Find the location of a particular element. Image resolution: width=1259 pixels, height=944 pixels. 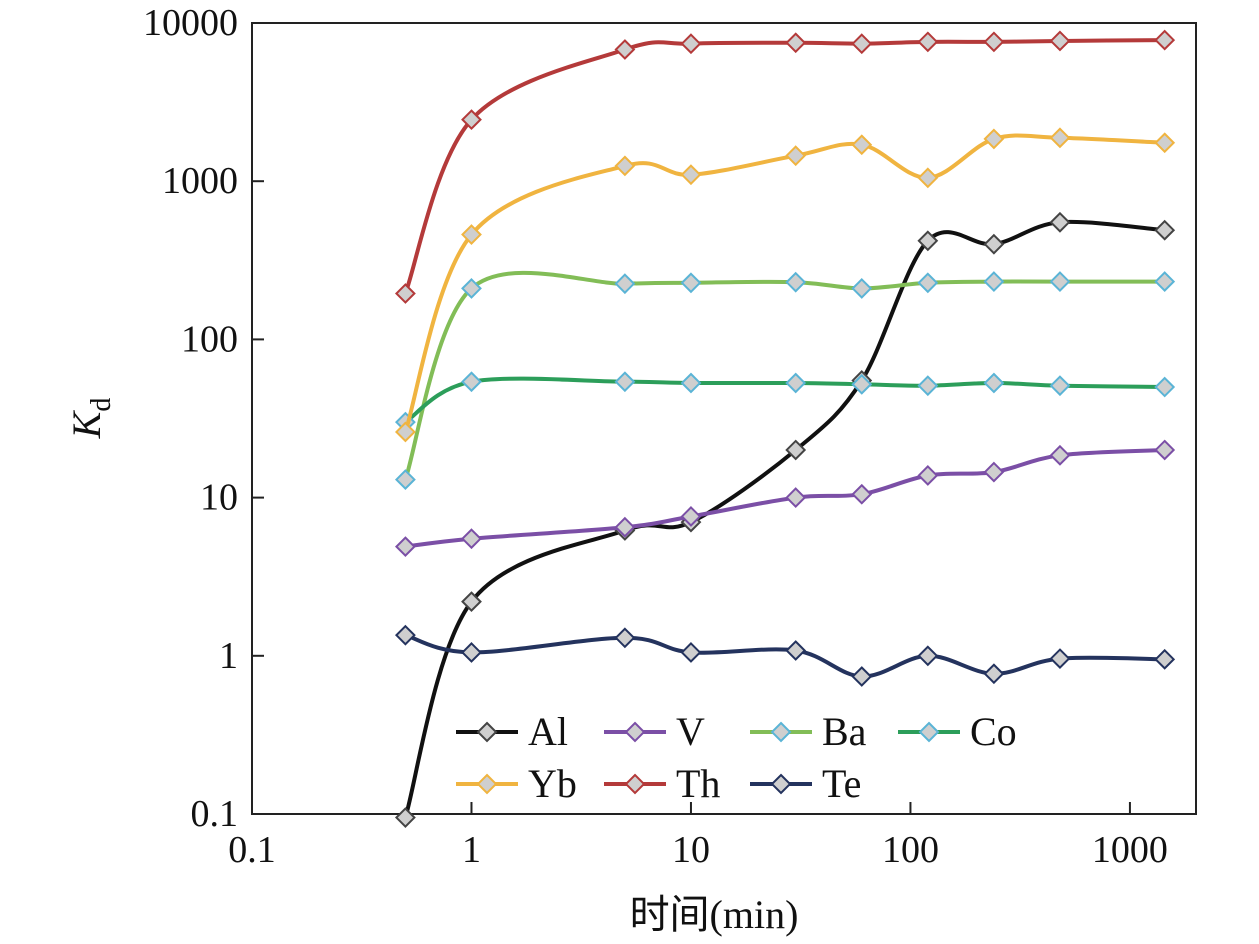

x-axis-title: 时间(min) is located at coordinates (714, 914).